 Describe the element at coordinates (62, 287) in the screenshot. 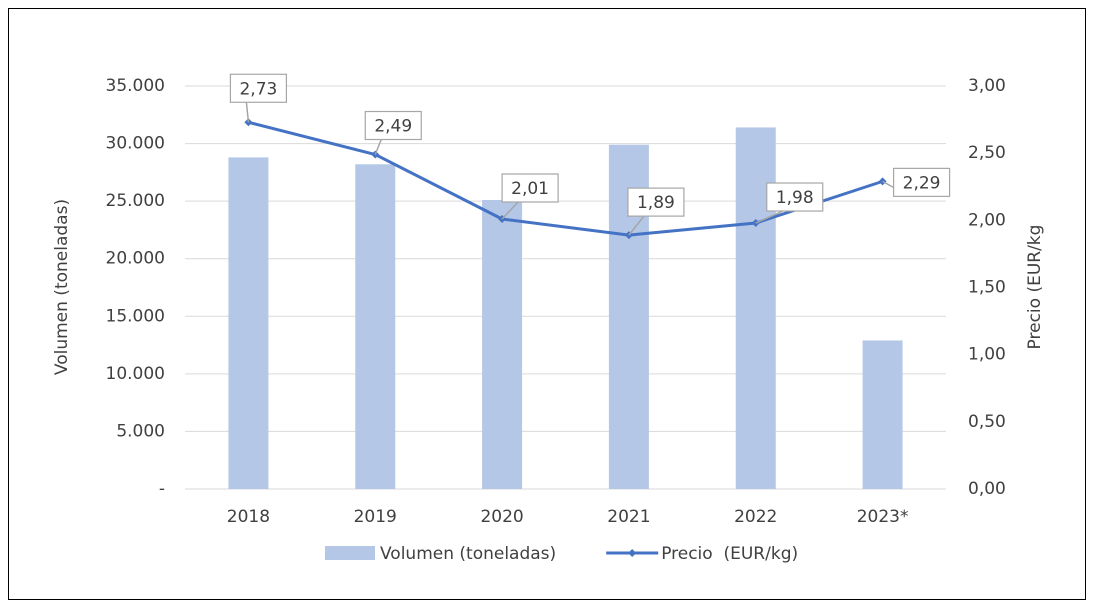

I see `y-axis-title: Volumen (toneladas)` at that location.